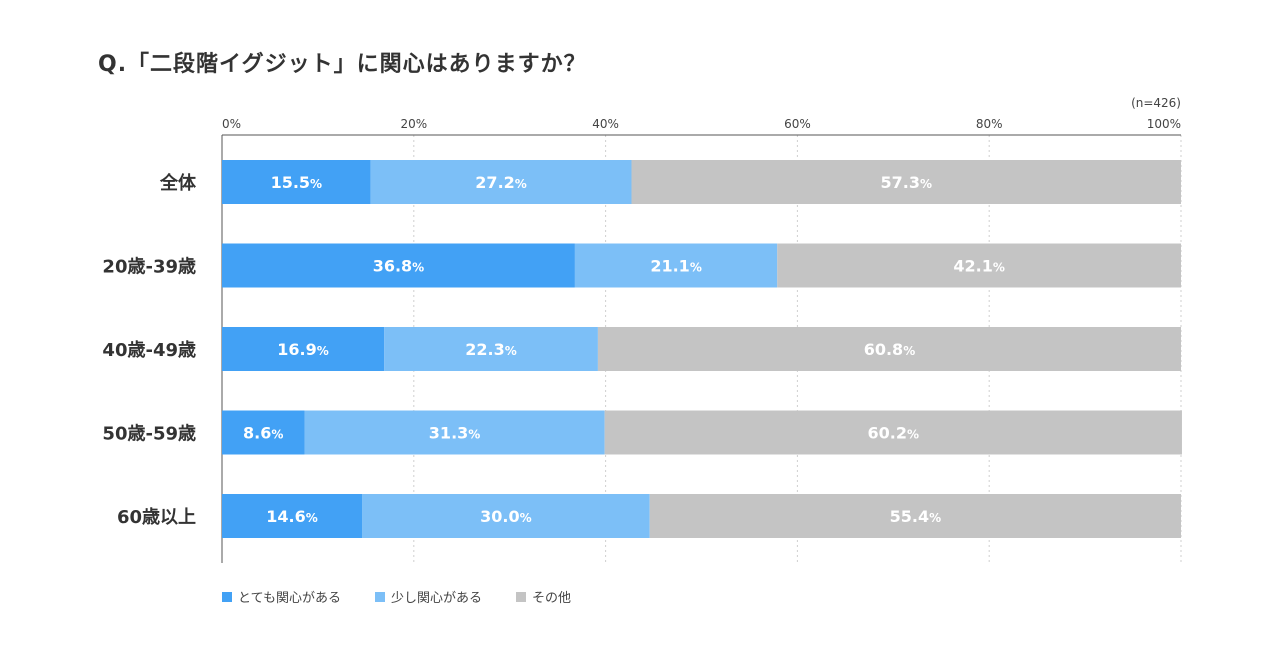 This screenshot has height=672, width=1280. I want to click on sample-size-note: (n=426), so click(1156, 103).